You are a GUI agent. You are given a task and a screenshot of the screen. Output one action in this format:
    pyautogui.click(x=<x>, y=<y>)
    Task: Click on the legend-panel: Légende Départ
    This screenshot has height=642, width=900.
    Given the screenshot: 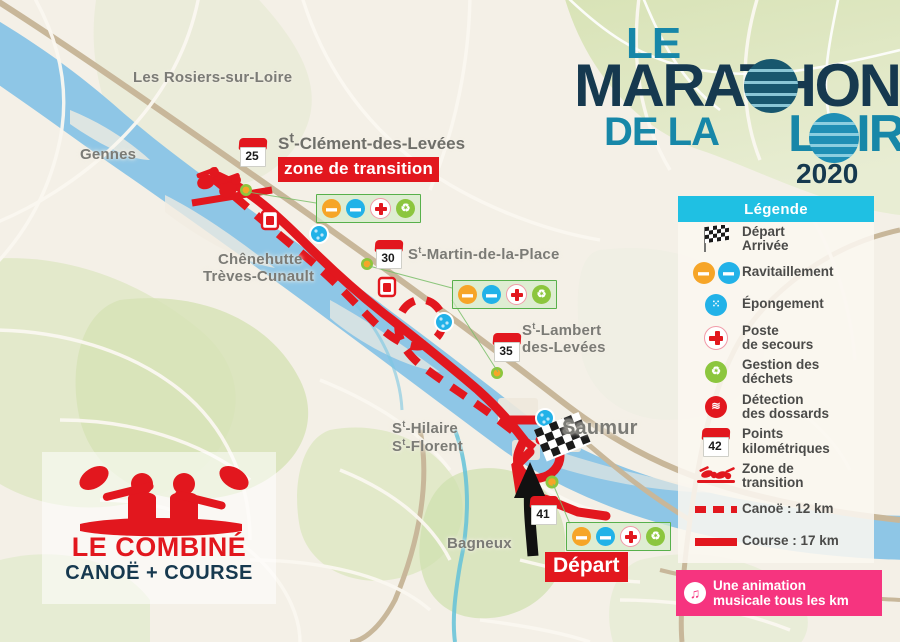 What is the action you would take?
    pyautogui.click(x=776, y=379)
    